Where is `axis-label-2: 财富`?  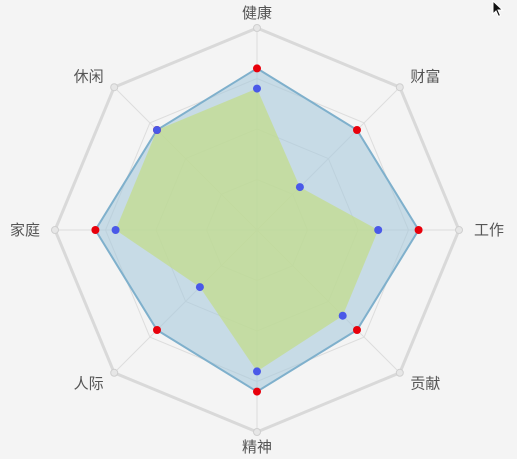 axis-label-2: 财富 is located at coordinates (425, 77).